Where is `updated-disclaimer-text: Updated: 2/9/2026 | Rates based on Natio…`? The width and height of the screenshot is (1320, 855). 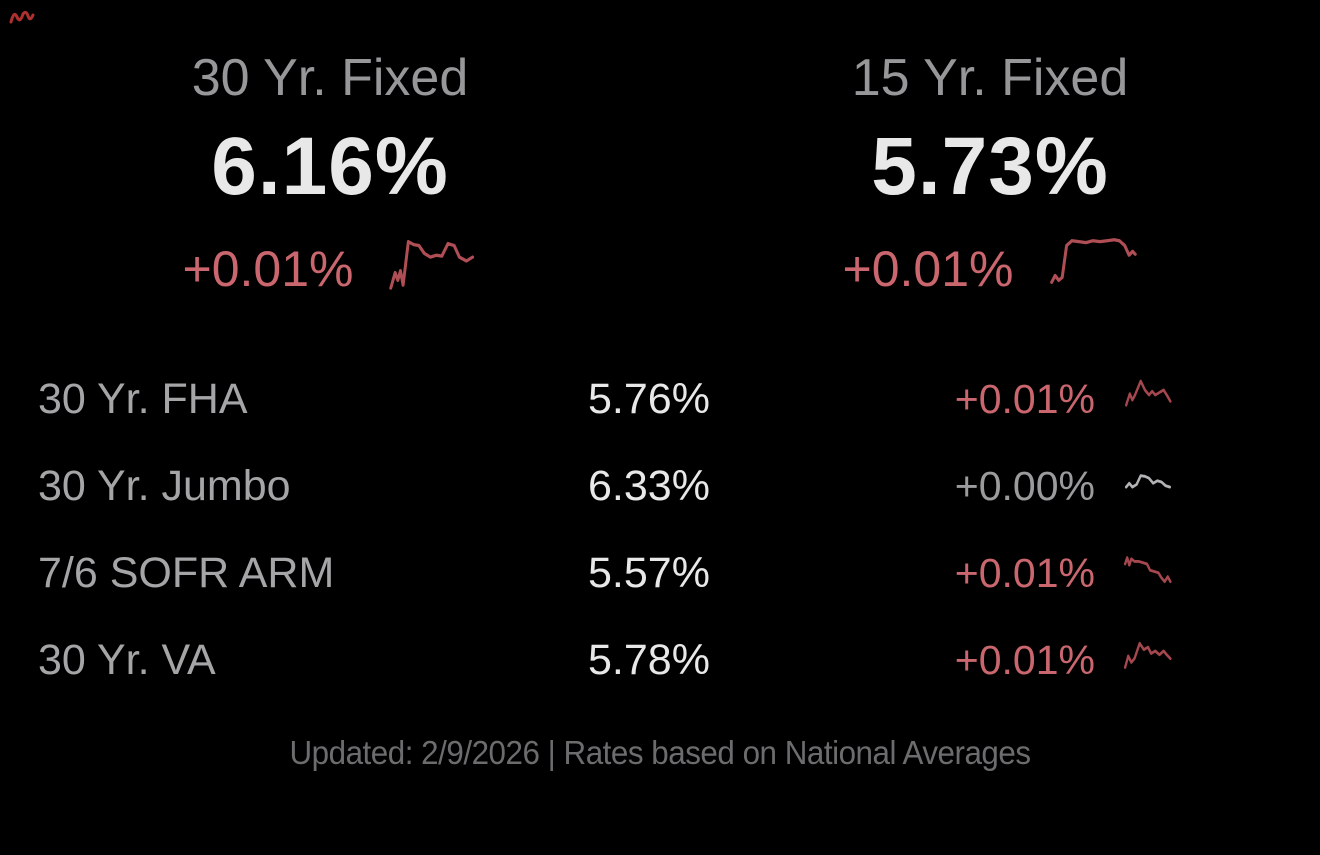 updated-disclaimer-text: Updated: 2/9/2026 | Rates based on Natio… is located at coordinates (660, 752).